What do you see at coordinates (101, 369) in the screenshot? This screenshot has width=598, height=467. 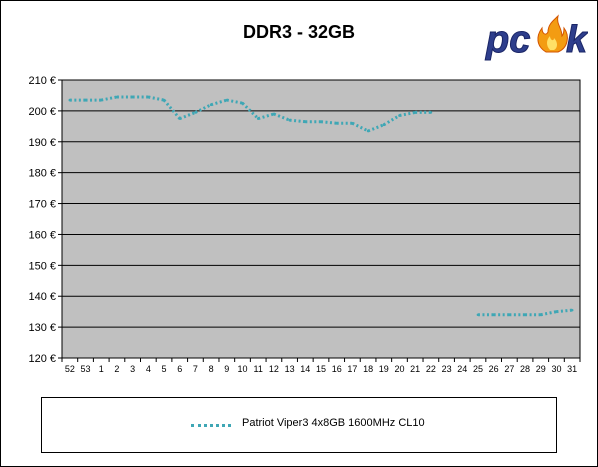 I see `x-tick-label: 1` at bounding box center [101, 369].